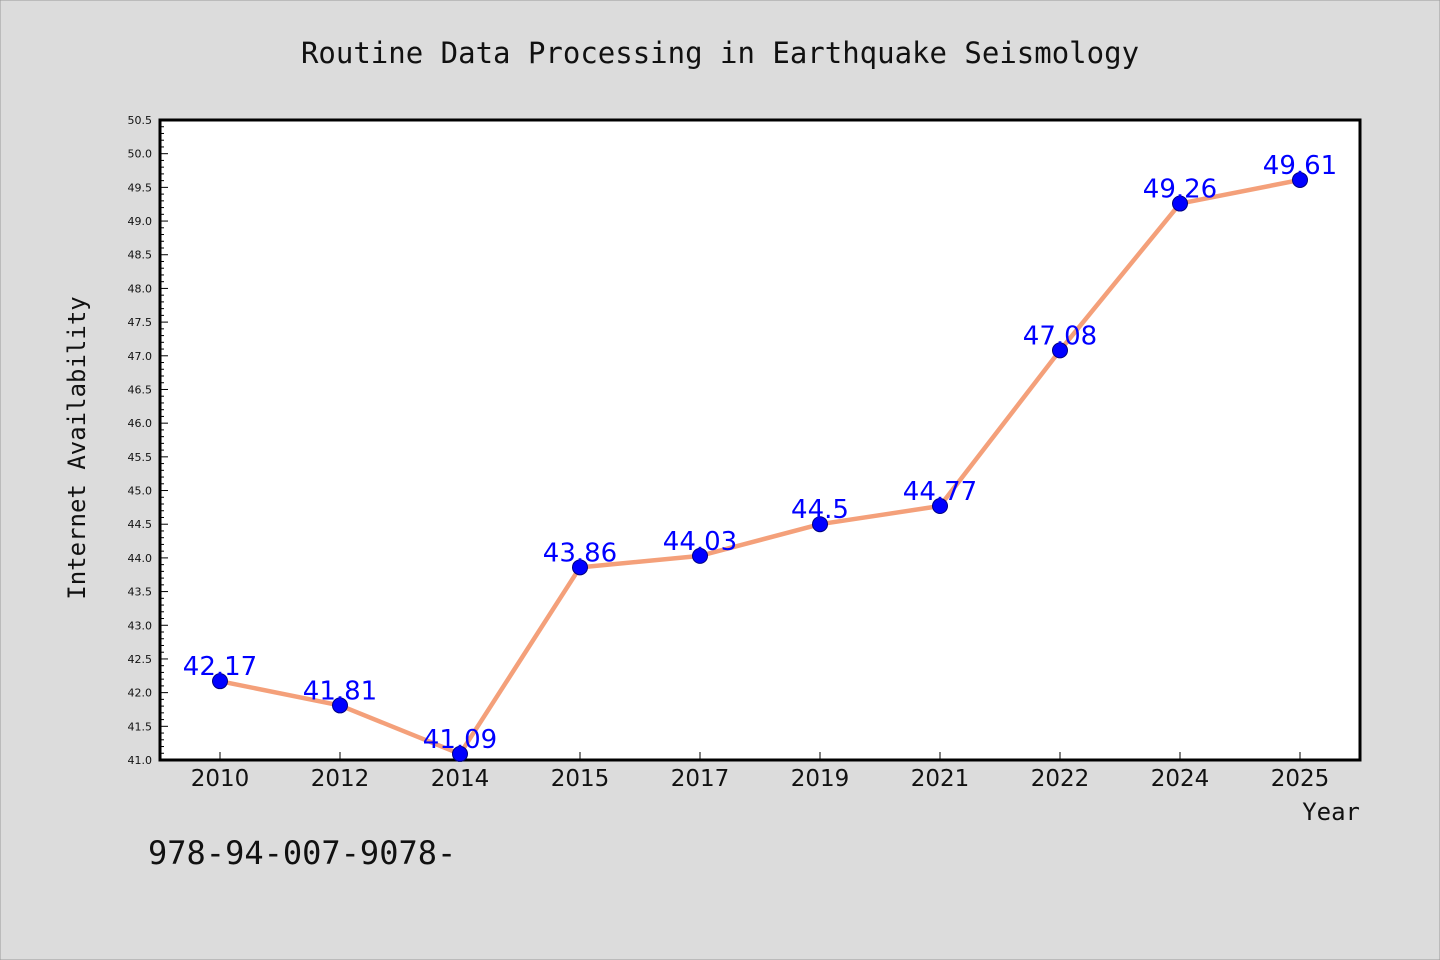 The image size is (1440, 960). What do you see at coordinates (940, 492) in the screenshot?
I see `data-label: 44.77` at bounding box center [940, 492].